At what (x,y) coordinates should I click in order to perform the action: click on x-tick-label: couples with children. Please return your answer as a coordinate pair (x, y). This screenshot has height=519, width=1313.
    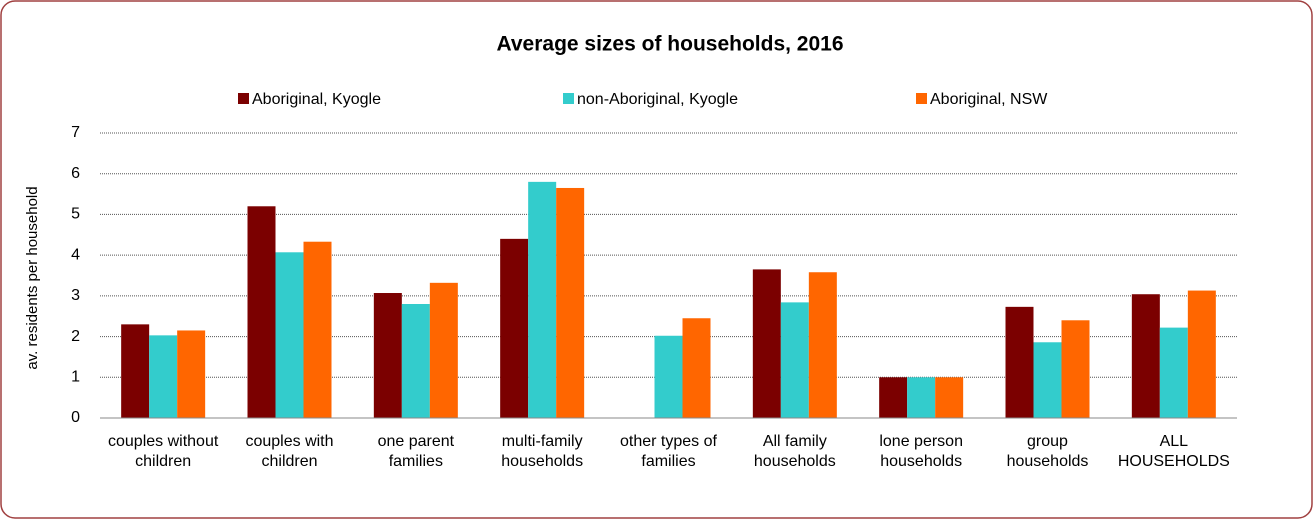
    Looking at the image, I should click on (289, 451).